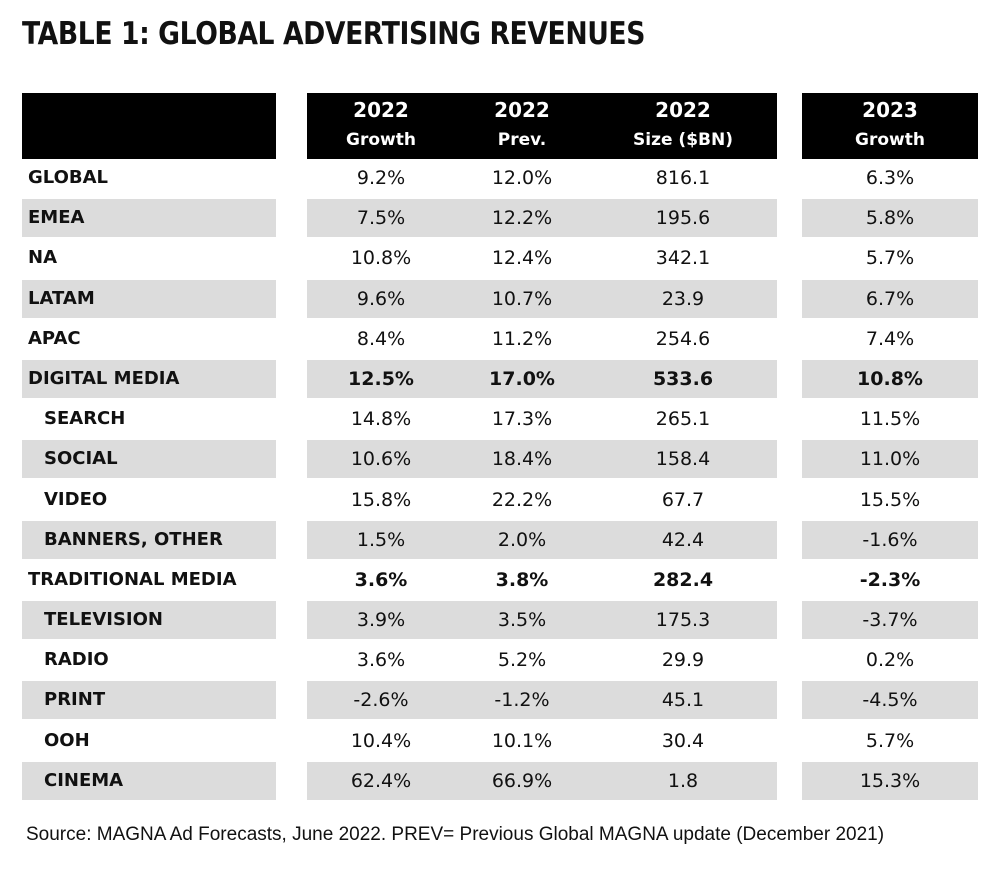 Image resolution: width=1007 pixels, height=869 pixels. I want to click on row-label: TRADITIONAL MEDIA, so click(149, 580).